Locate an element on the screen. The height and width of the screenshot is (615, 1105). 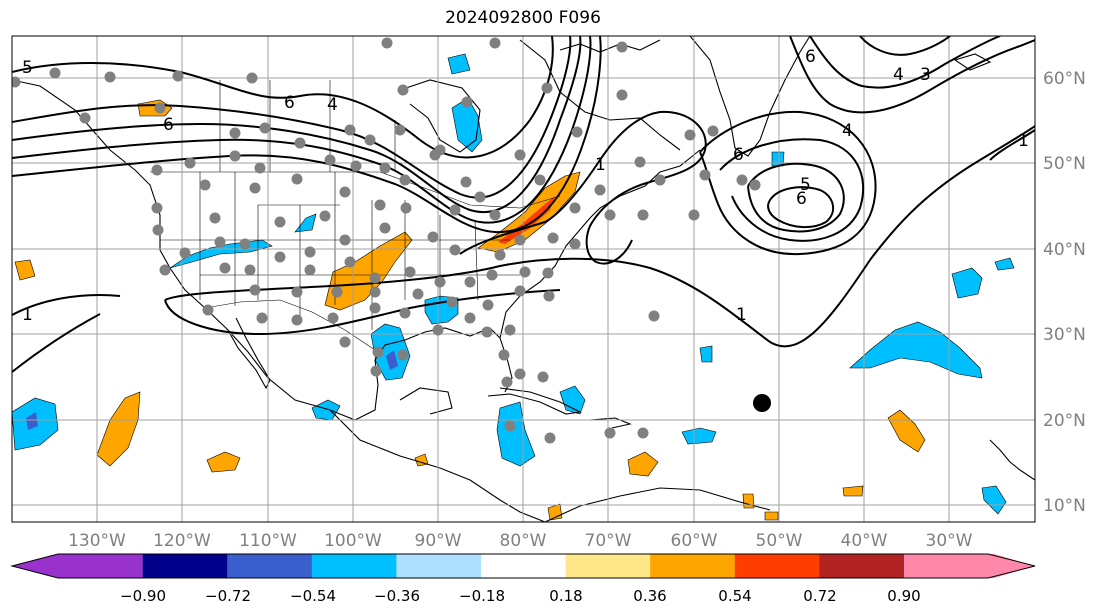
greenland is located at coordinates (750, 96).